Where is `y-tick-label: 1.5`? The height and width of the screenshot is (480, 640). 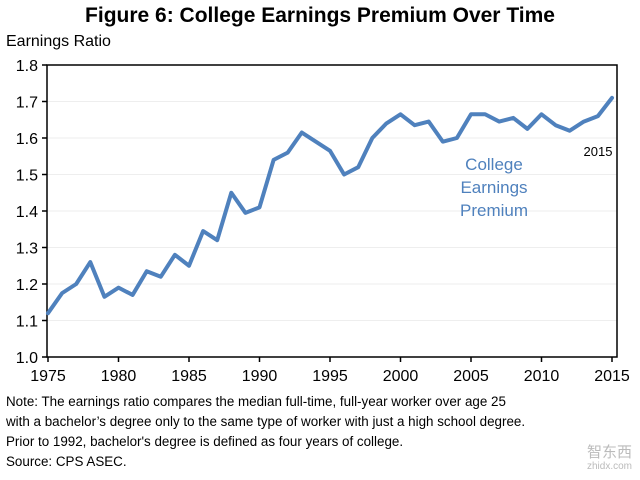
y-tick-label: 1.5 is located at coordinates (27, 176).